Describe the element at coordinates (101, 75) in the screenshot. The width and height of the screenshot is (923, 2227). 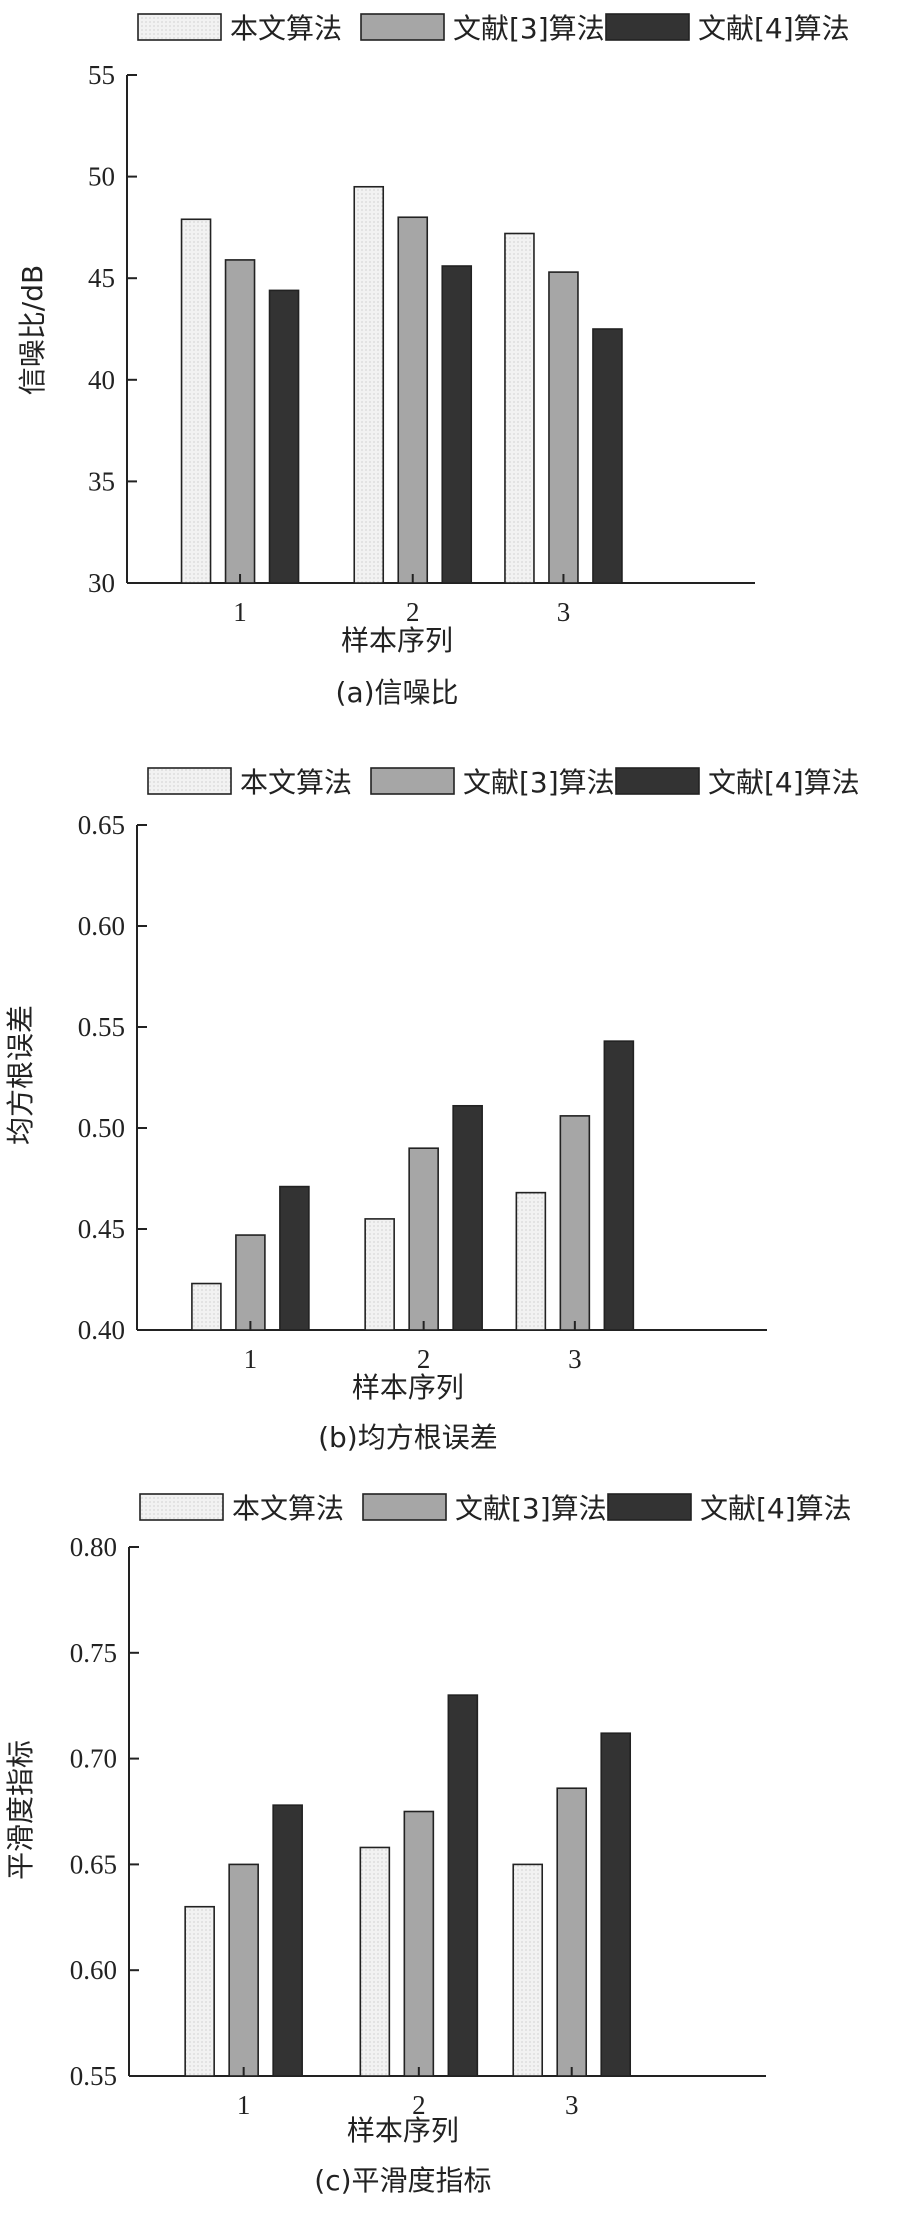
I see `y-tick-label: 55` at that location.